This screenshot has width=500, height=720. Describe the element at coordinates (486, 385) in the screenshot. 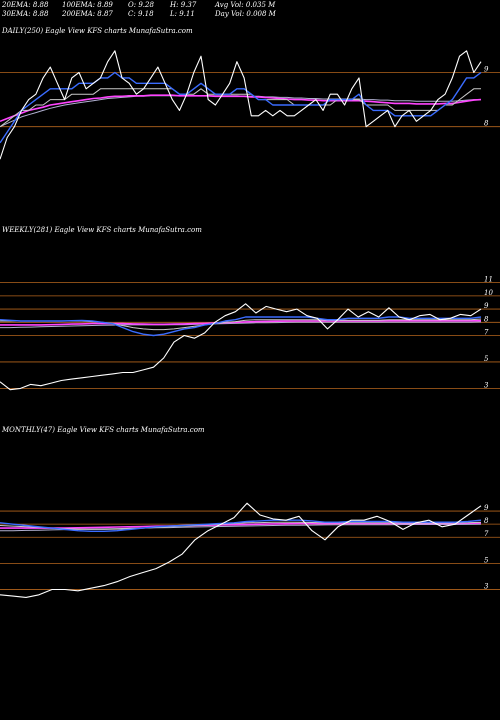

I see `weekly-ytick-label: 3` at that location.